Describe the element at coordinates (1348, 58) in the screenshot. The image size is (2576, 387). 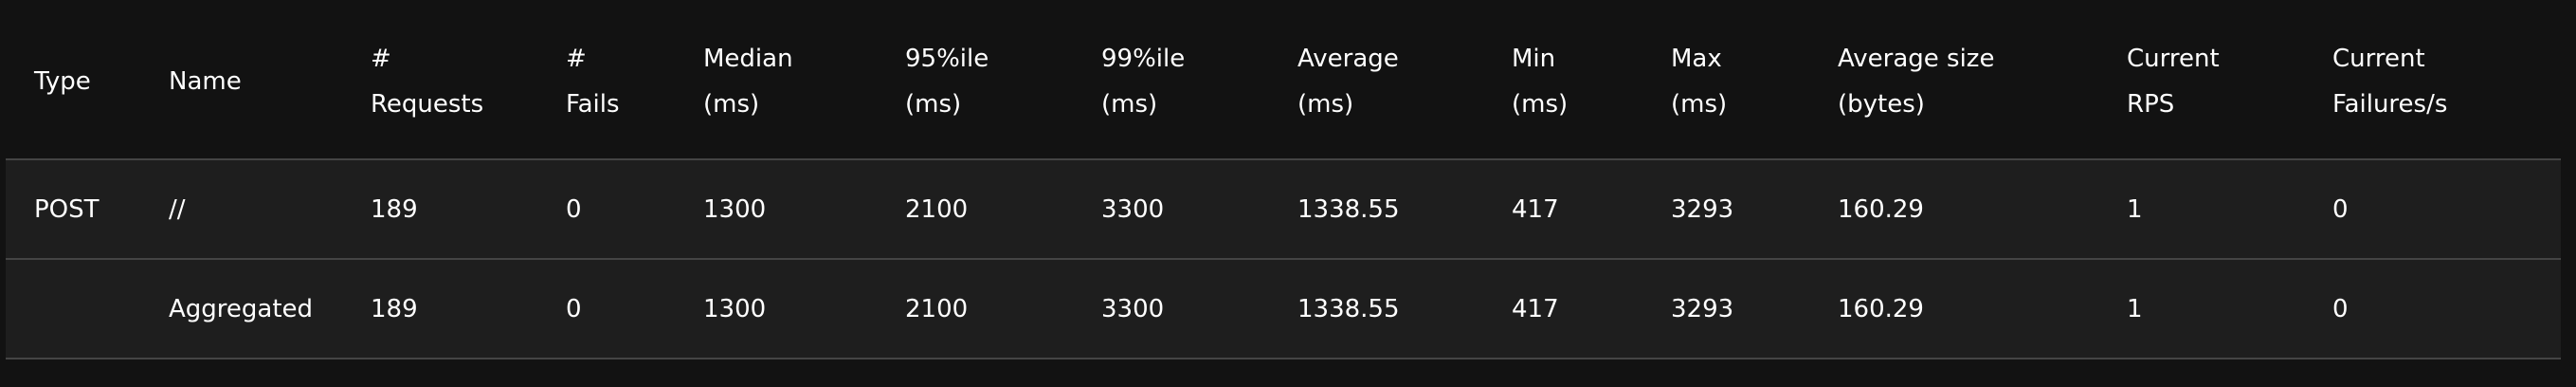
I see `column-header-line1: Average` at that location.